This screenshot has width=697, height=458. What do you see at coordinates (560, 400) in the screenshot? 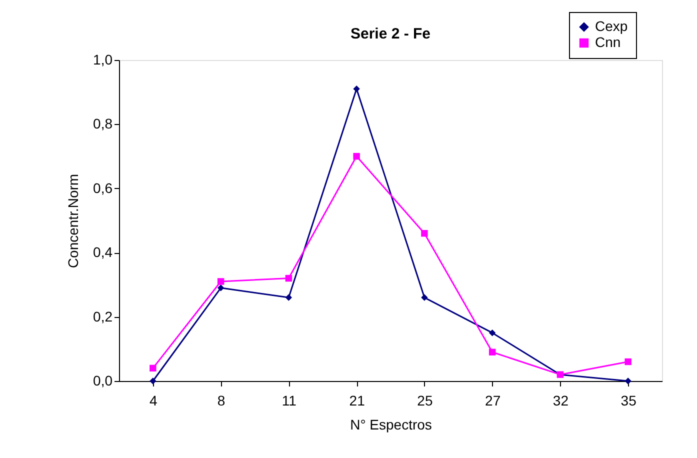
I see `x-tick-label: 32` at bounding box center [560, 400].